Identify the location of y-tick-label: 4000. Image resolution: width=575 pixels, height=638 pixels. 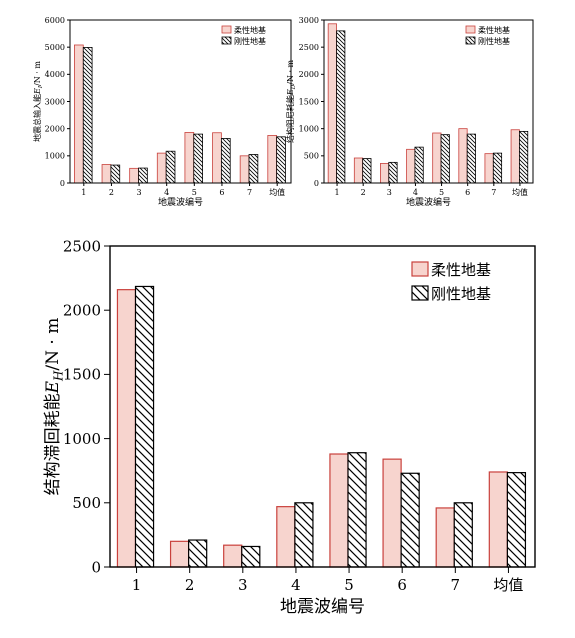
(55, 74).